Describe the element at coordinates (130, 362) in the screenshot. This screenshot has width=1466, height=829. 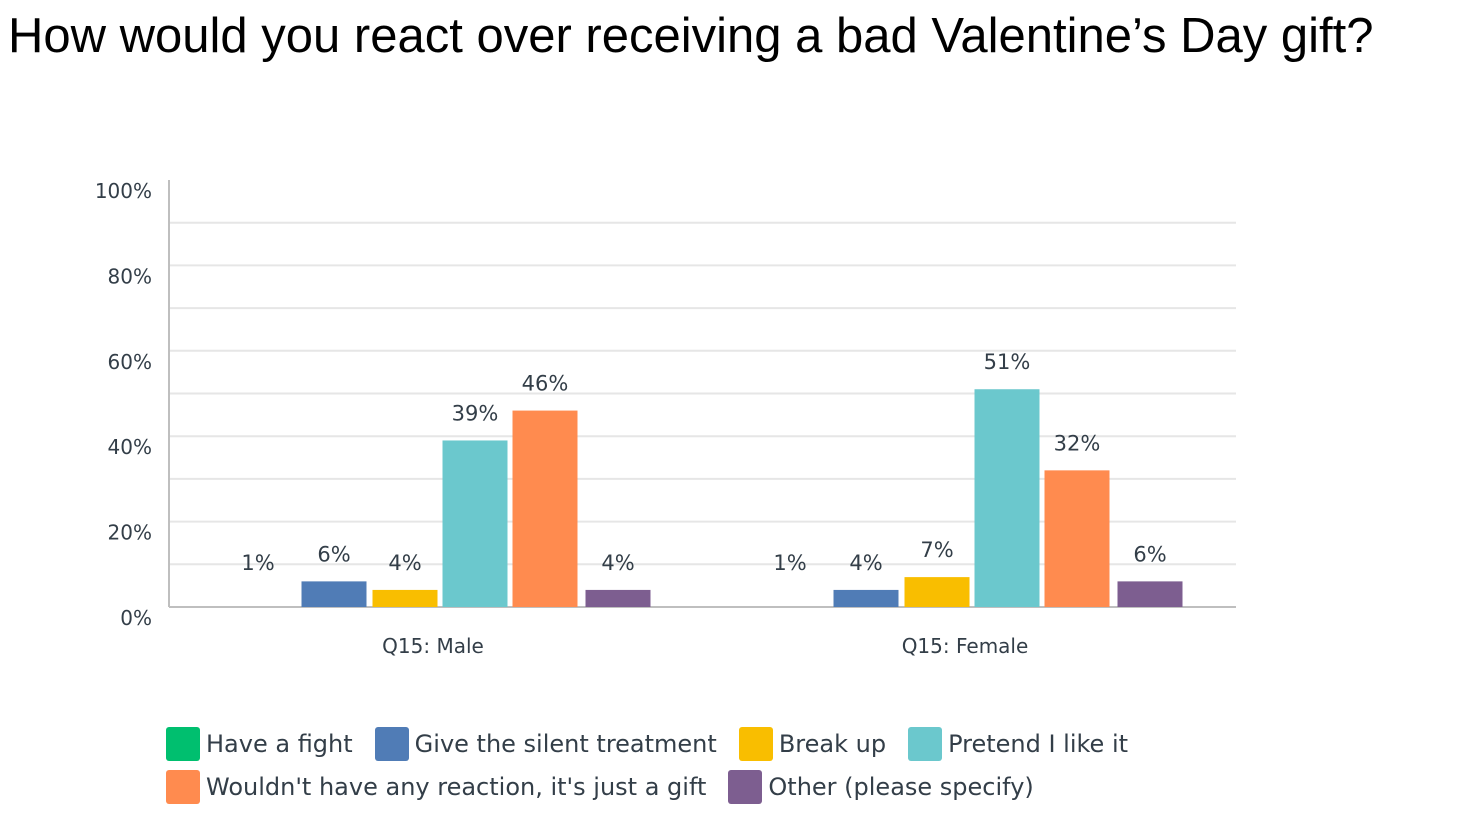
I see `y-tick-label: 60%` at that location.